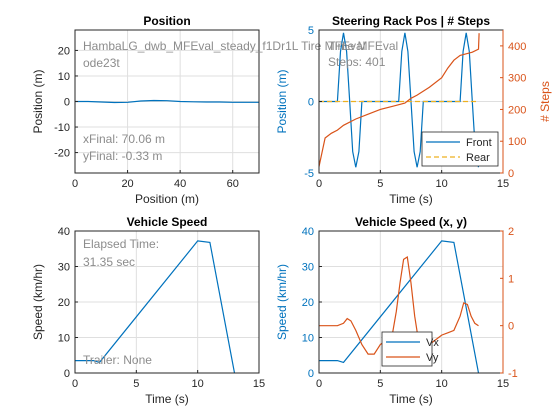 This screenshot has height=420, width=560. What do you see at coordinates (311, 31) in the screenshot?
I see `y-tick-label: 5` at bounding box center [311, 31].